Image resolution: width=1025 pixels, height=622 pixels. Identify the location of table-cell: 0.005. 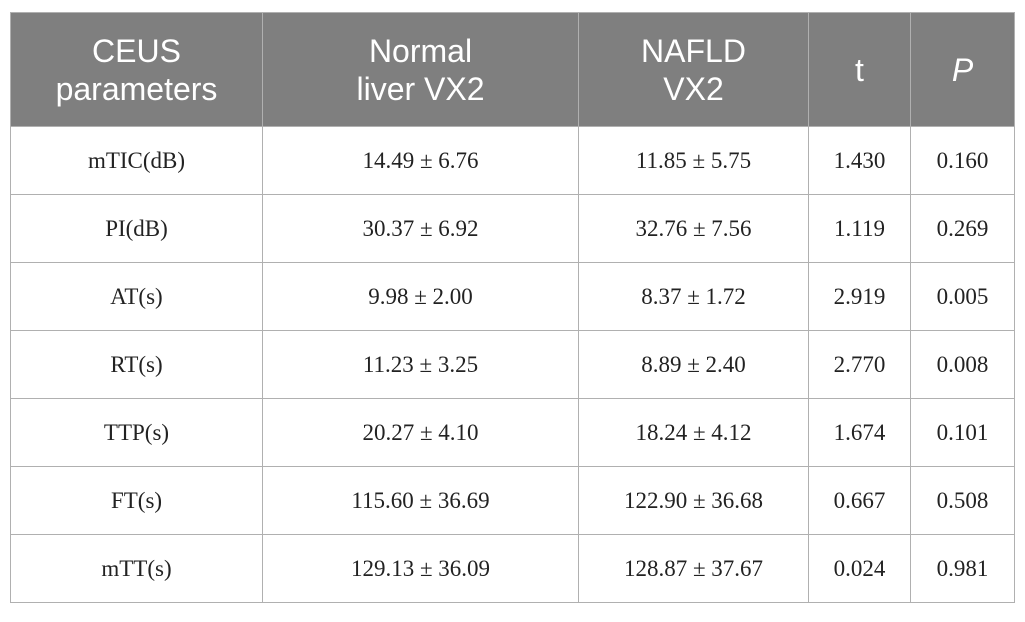
(962, 296).